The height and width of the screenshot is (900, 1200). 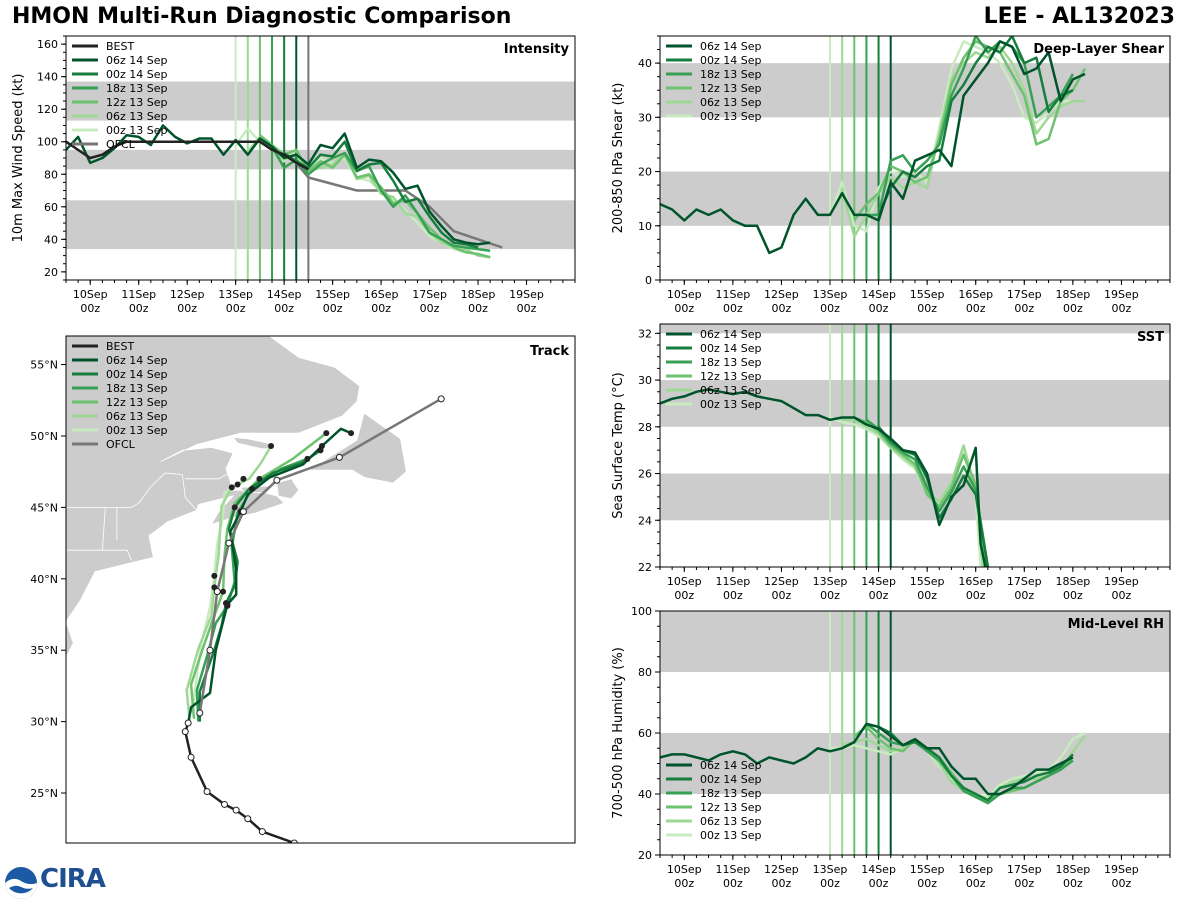 I want to click on sst-ytick-label: 28, so click(x=645, y=427).